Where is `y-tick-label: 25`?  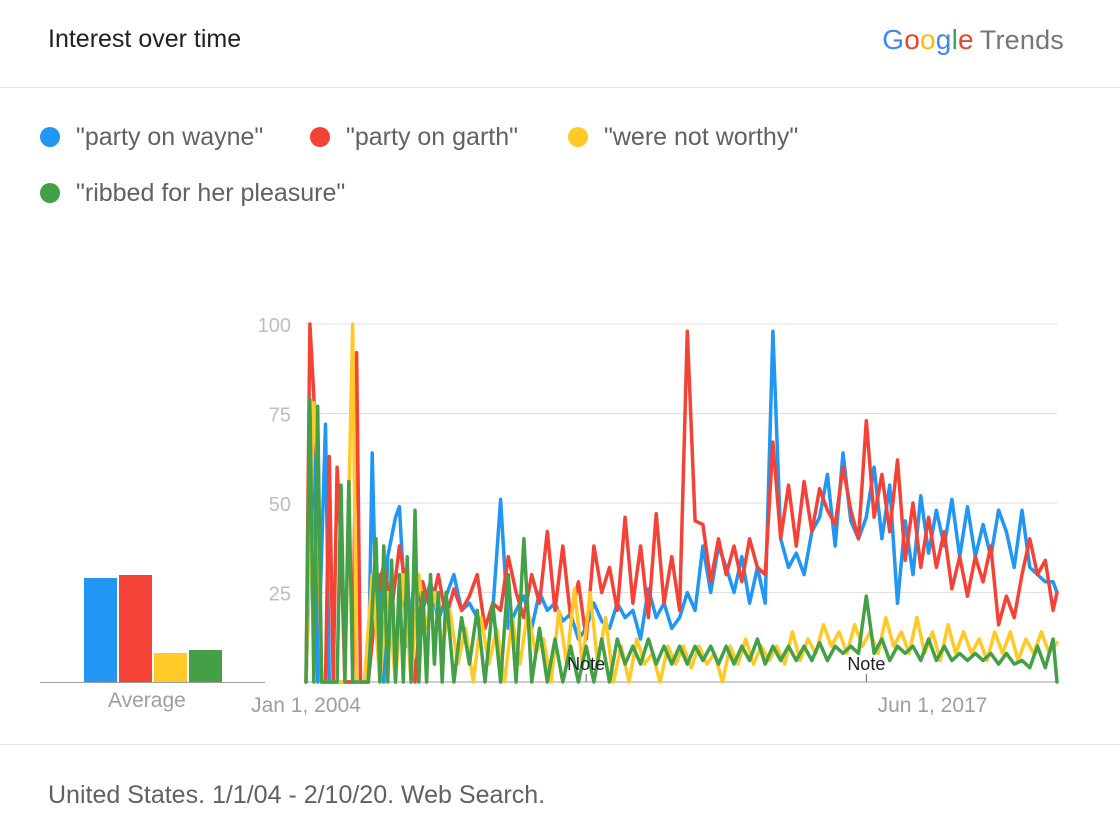
y-tick-label: 25 is located at coordinates (280, 595).